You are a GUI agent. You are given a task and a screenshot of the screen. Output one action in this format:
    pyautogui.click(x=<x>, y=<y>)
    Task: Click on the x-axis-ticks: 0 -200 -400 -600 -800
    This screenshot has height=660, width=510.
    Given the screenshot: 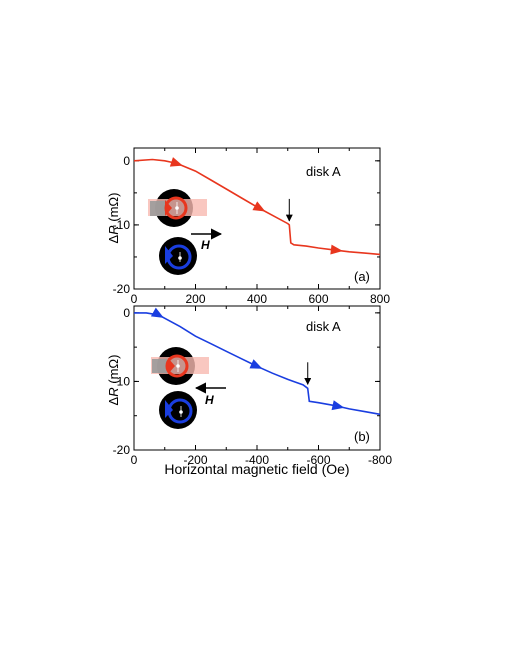 What is the action you would take?
    pyautogui.click(x=261, y=386)
    